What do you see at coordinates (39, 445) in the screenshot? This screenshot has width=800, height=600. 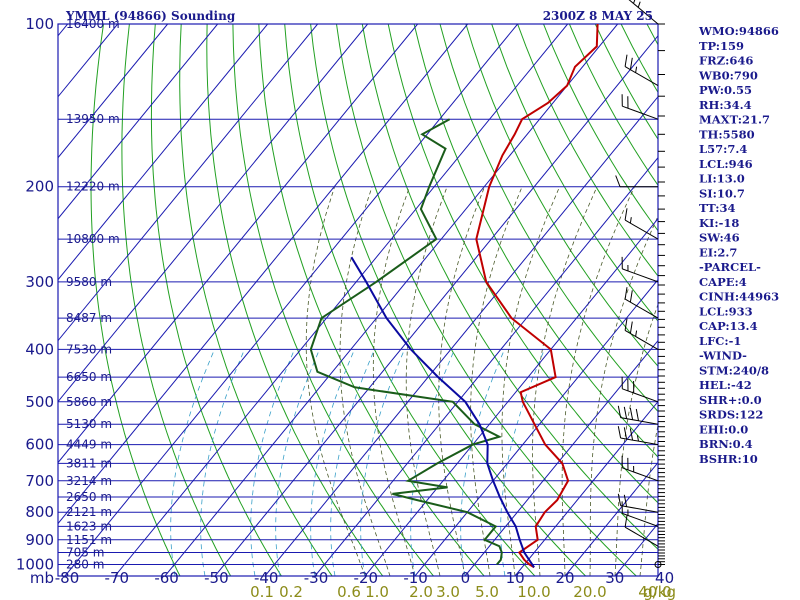 I see `pressure-tick-label: 600` at bounding box center [39, 445].